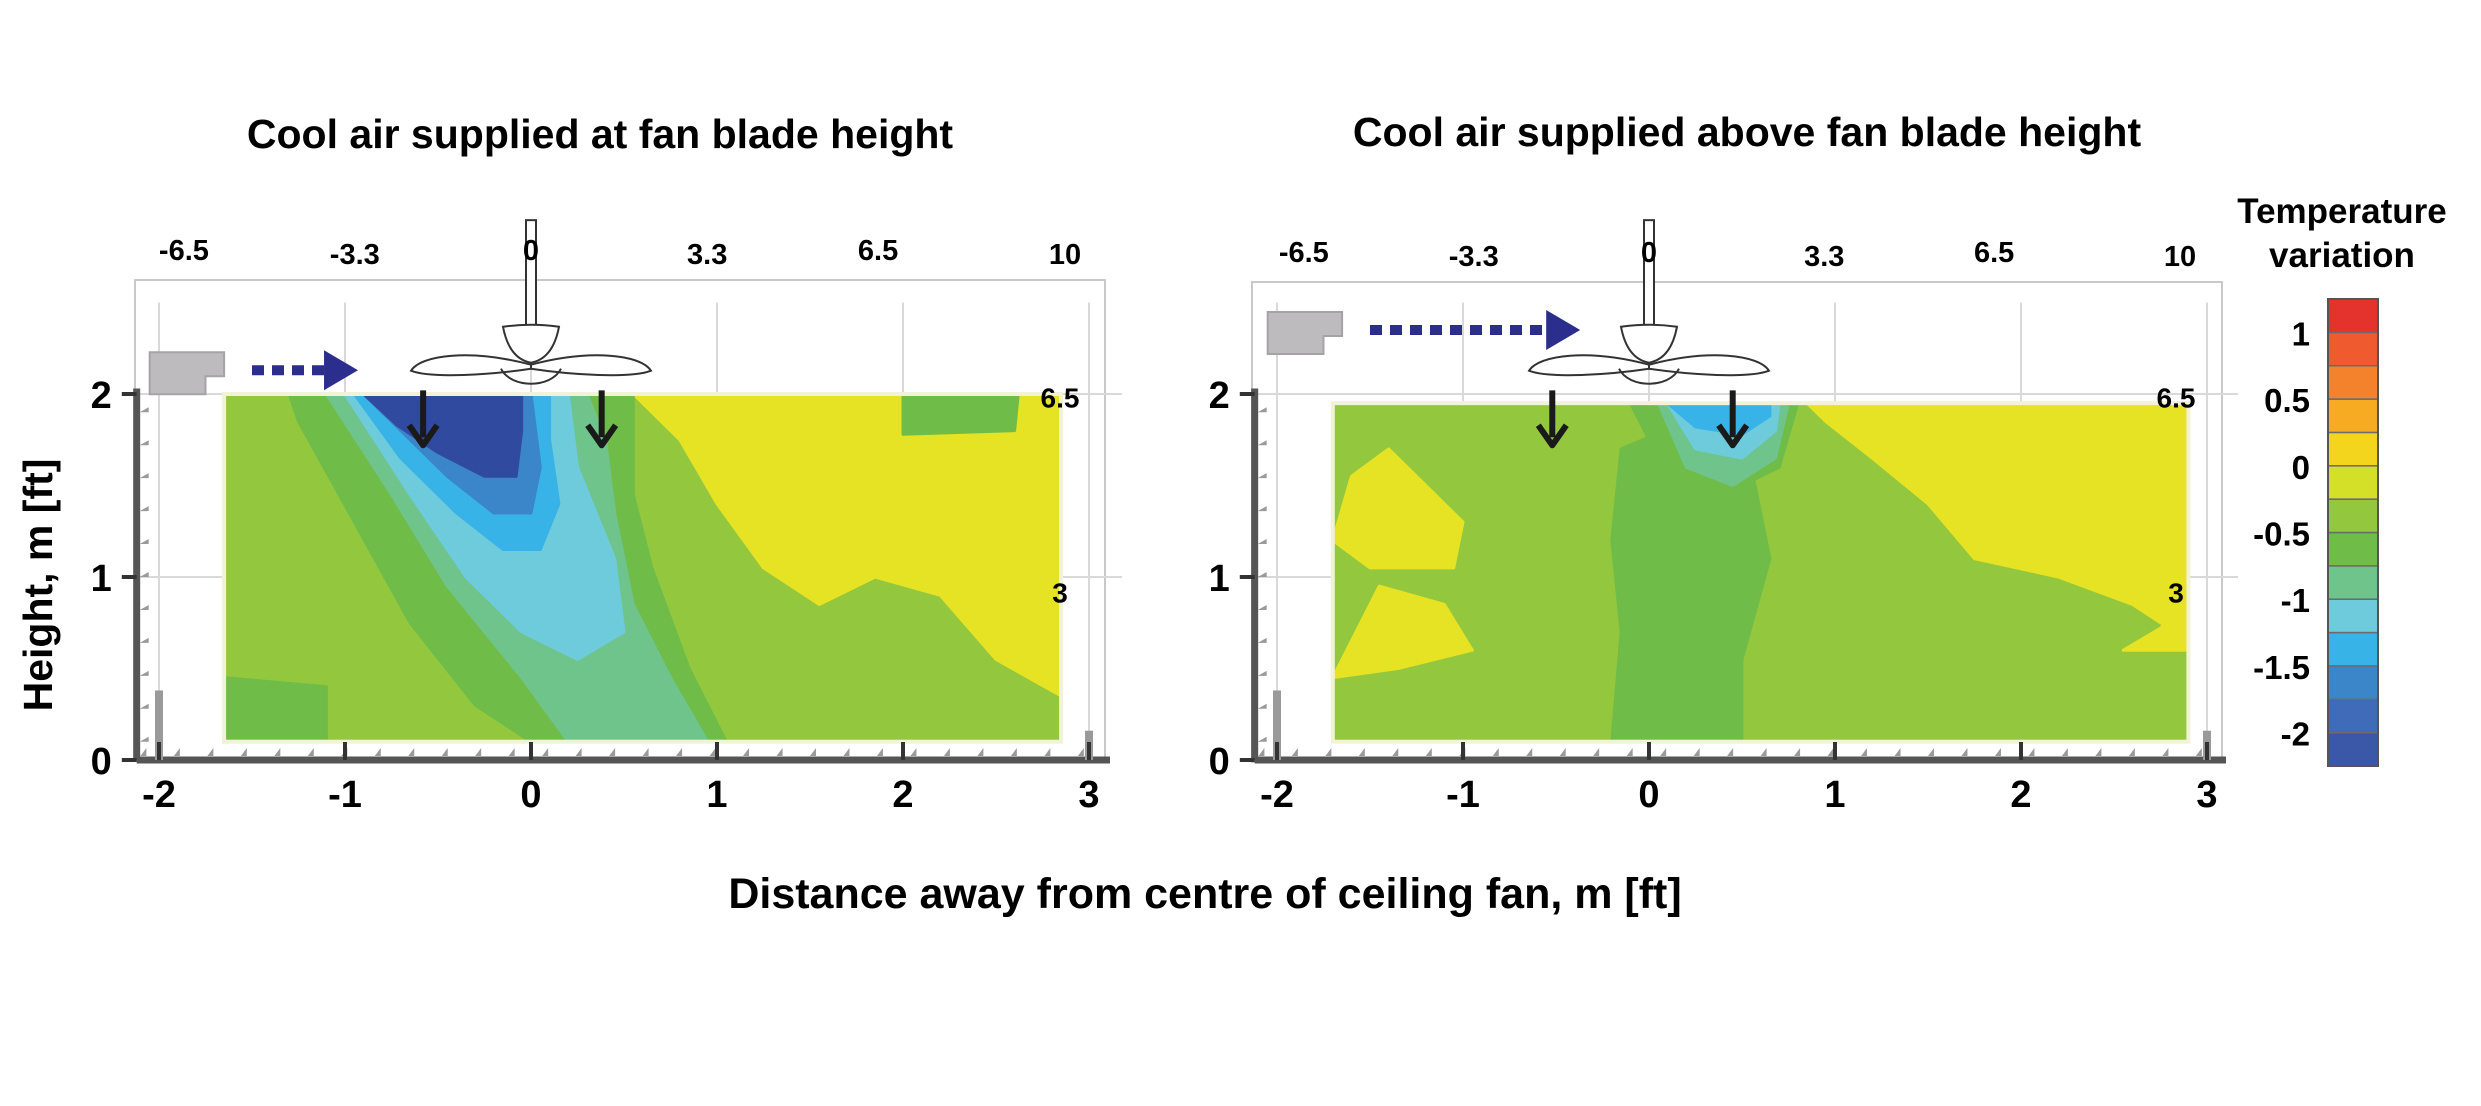  I want to click on chart-title: Cool air supplied at fan blade height, so click(600, 134).